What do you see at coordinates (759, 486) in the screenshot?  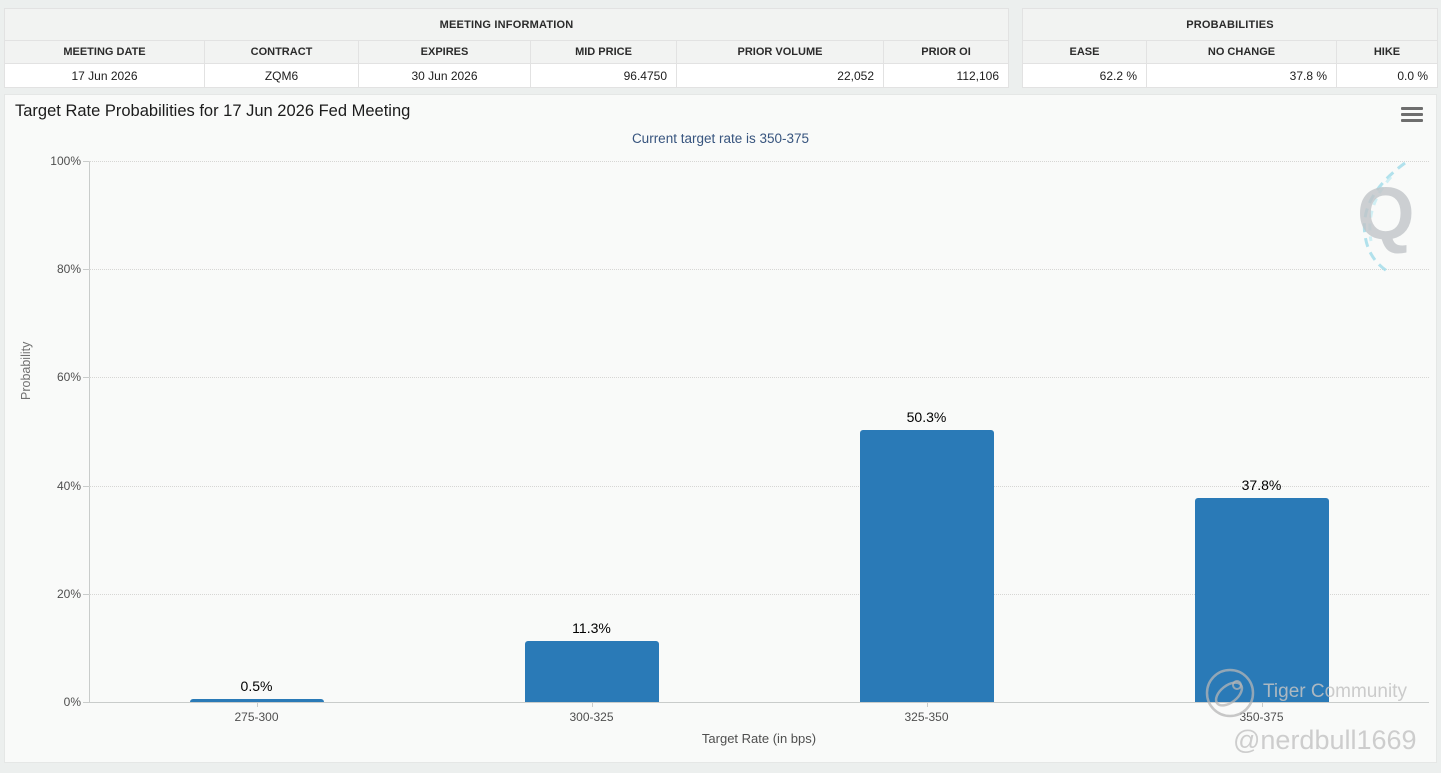 I see `gridline-40%` at bounding box center [759, 486].